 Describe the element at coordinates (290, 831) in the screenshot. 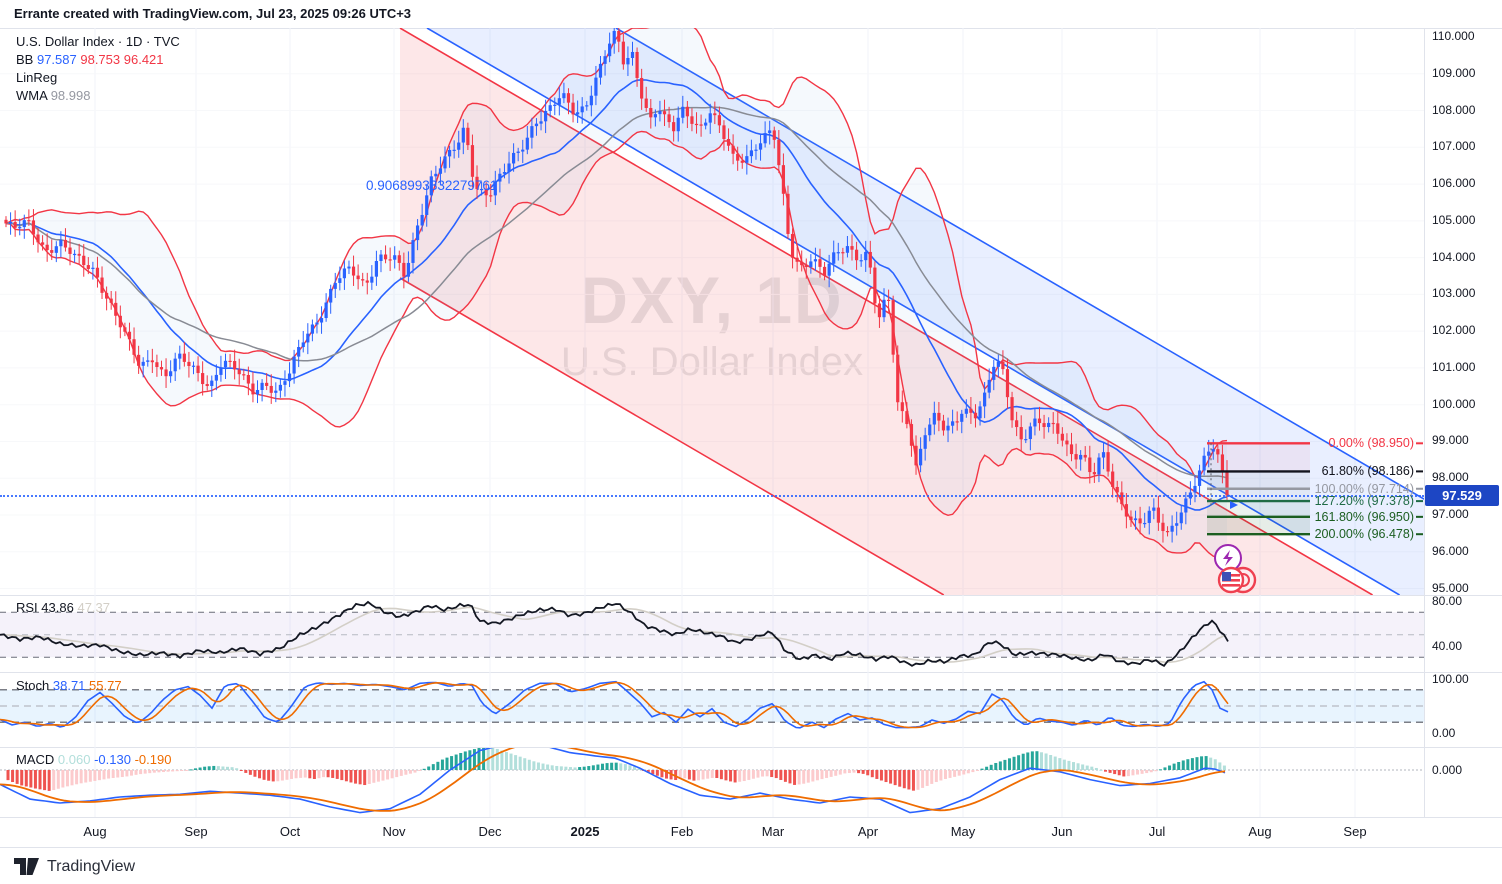

I see `time-axis-label: Oct` at that location.